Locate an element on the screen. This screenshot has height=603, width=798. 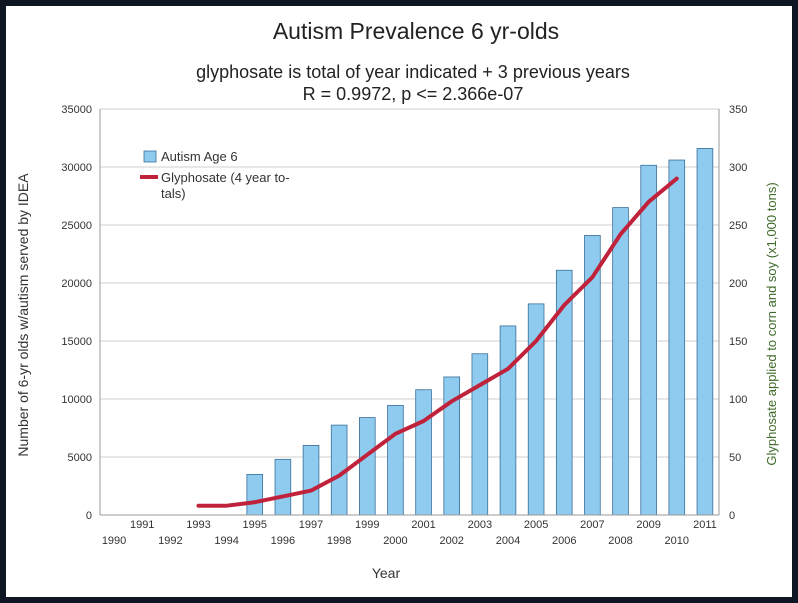
y-tick-label: 15000 is located at coordinates (76, 342).